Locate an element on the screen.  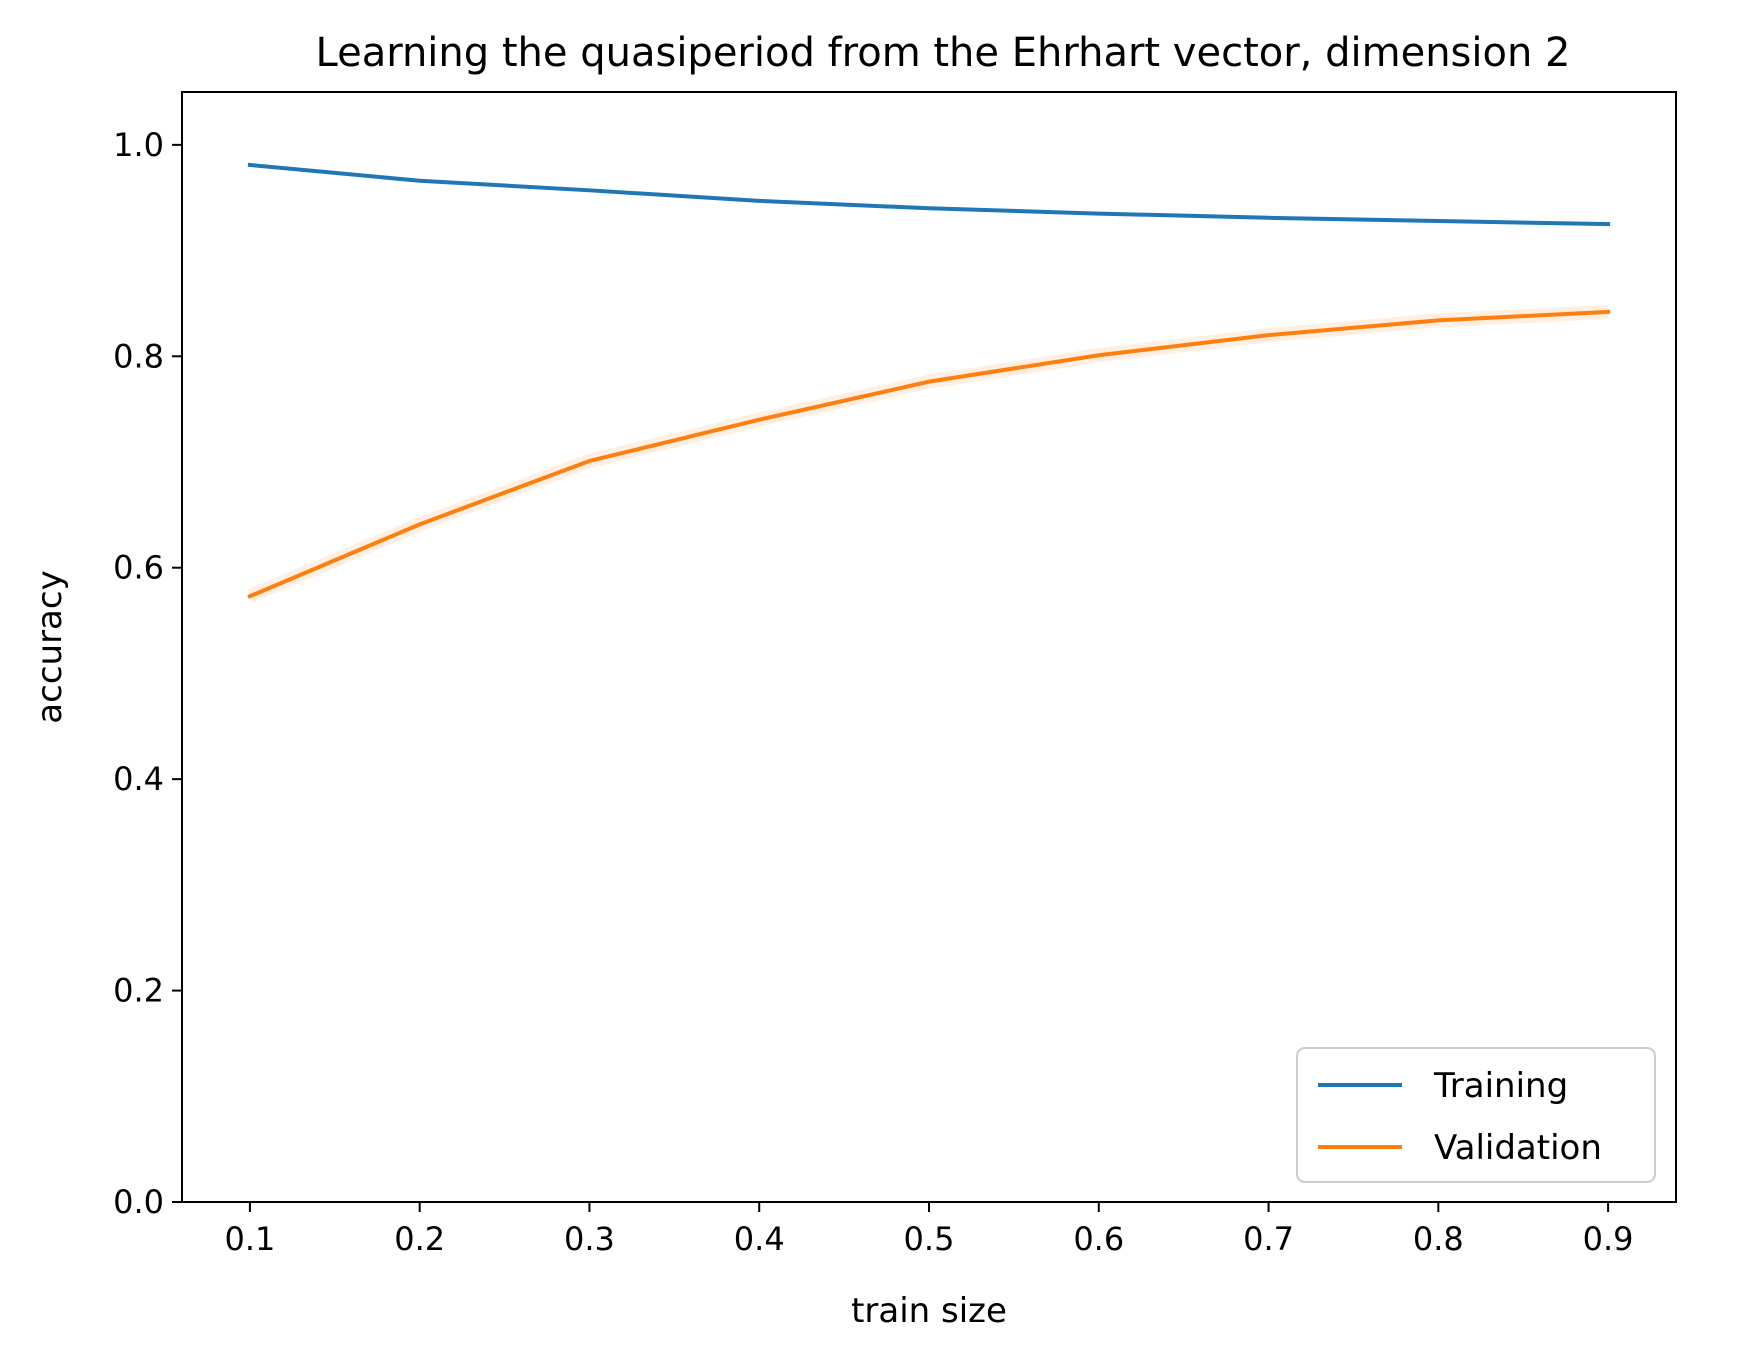
legend: Training Validation is located at coordinates (1476, 1115).